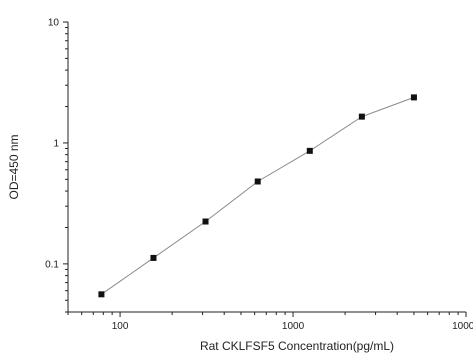 Image resolution: width=473 pixels, height=356 pixels. I want to click on x-tick-label: 1000, so click(293, 326).